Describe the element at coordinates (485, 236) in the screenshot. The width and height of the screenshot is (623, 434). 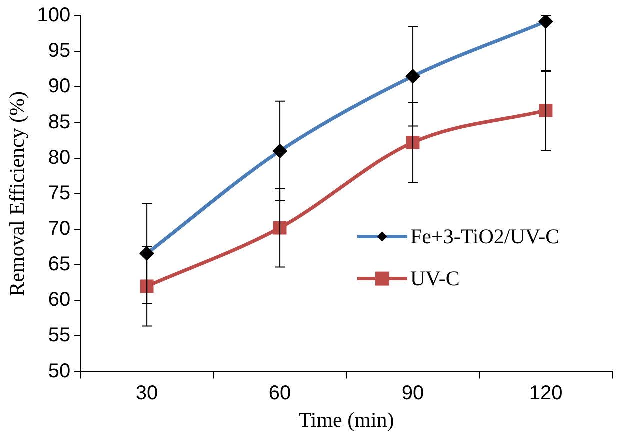
I see `legend-label: Fe+3-TiO2/UV-C` at that location.